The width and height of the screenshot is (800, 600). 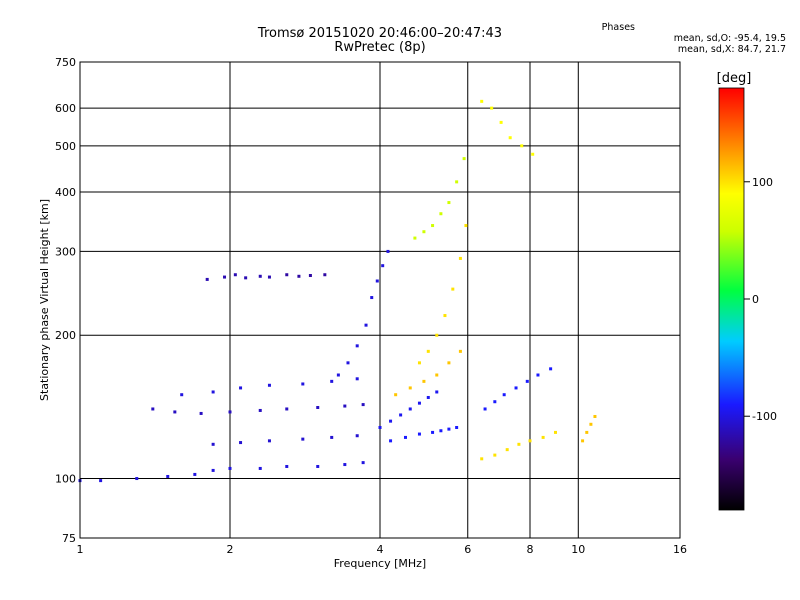 I want to click on y-tick-label: 600, so click(x=65, y=108).